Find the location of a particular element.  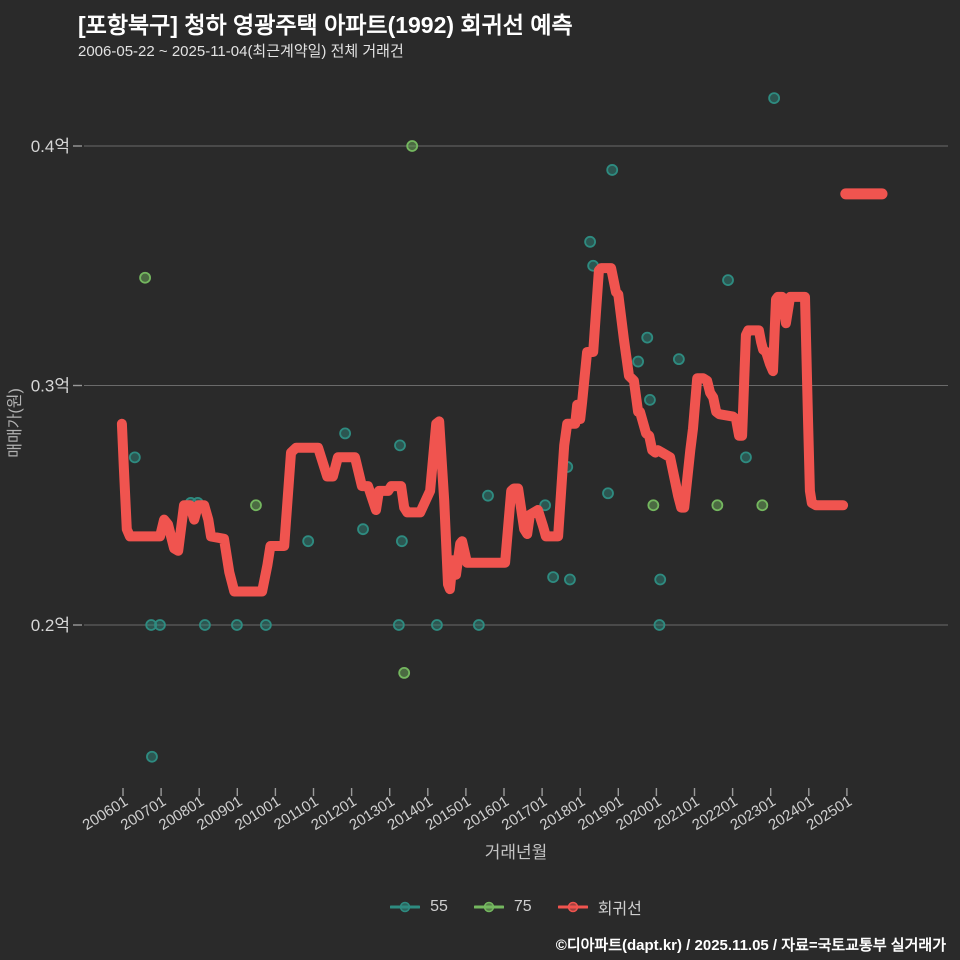

y-tick-label: 0.3억 is located at coordinates (50, 386).